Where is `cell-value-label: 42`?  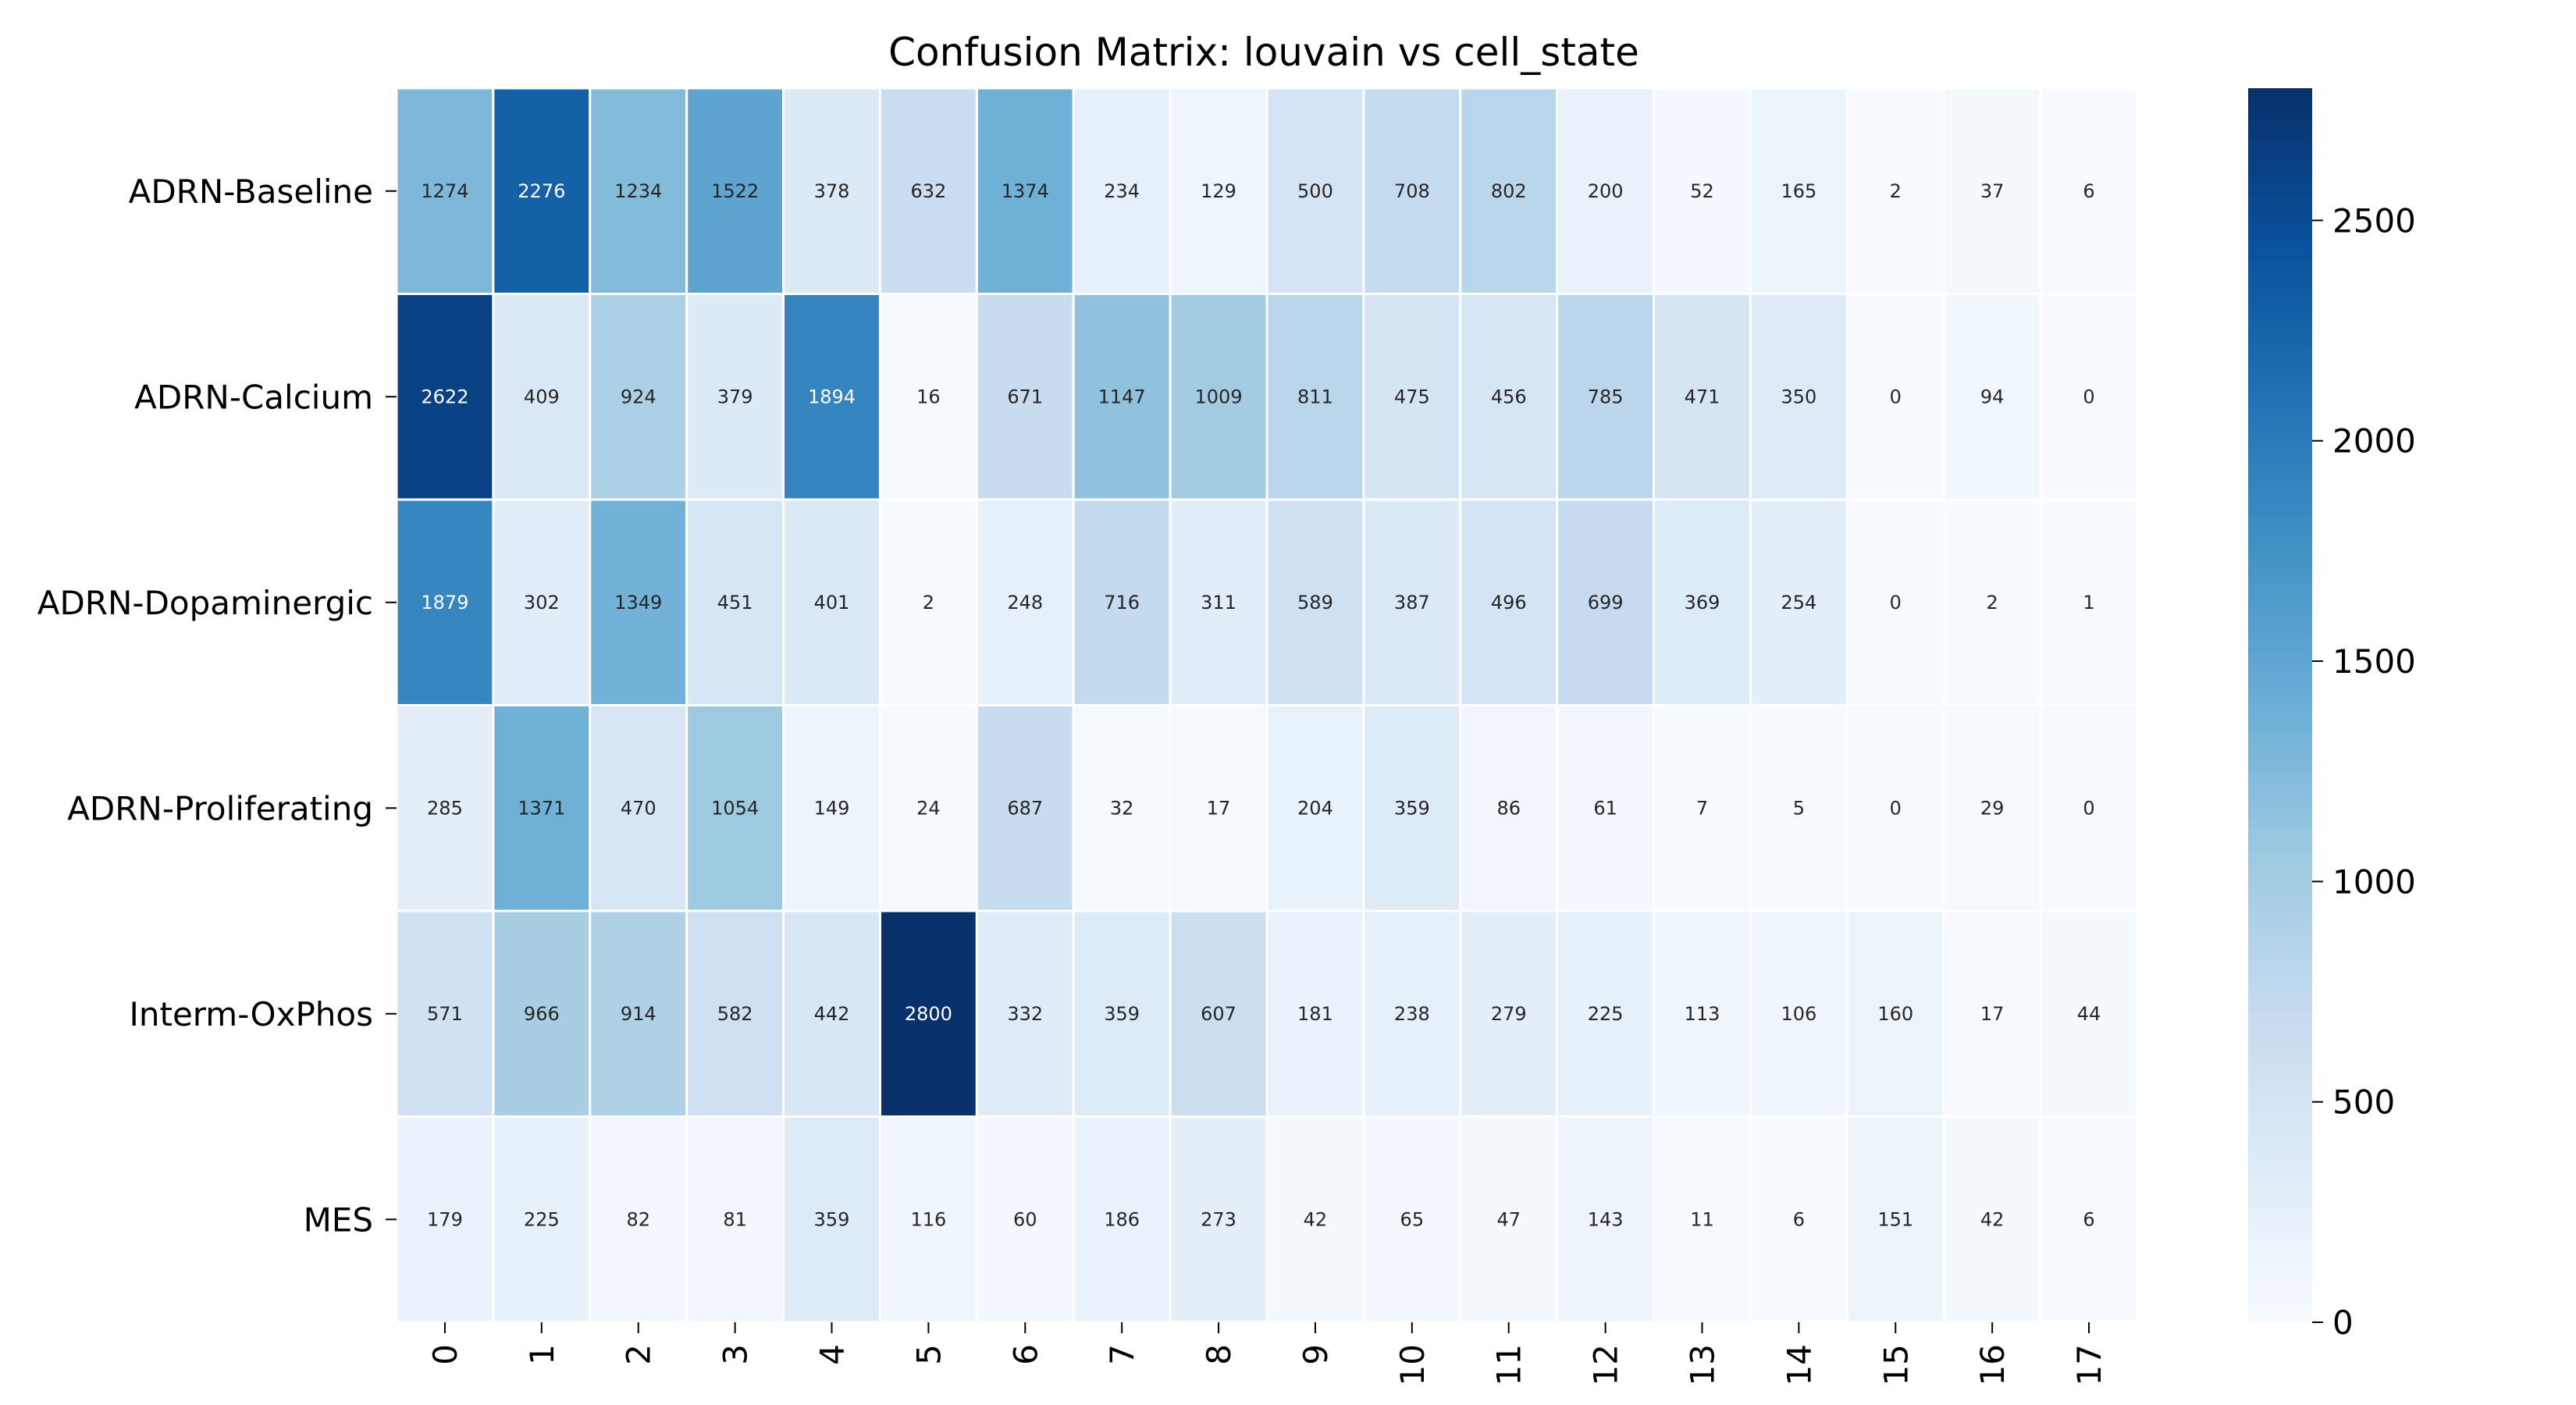
cell-value-label: 42 is located at coordinates (1992, 1219).